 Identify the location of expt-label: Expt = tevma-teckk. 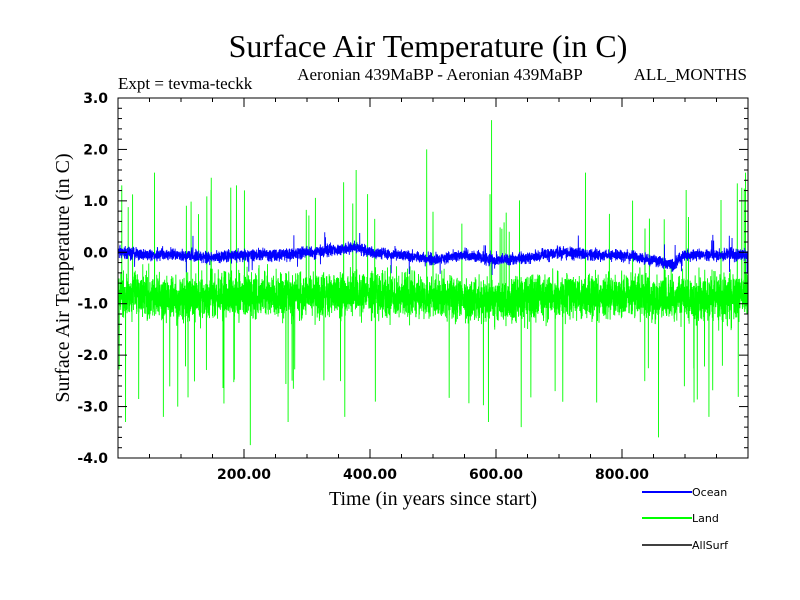
(185, 83).